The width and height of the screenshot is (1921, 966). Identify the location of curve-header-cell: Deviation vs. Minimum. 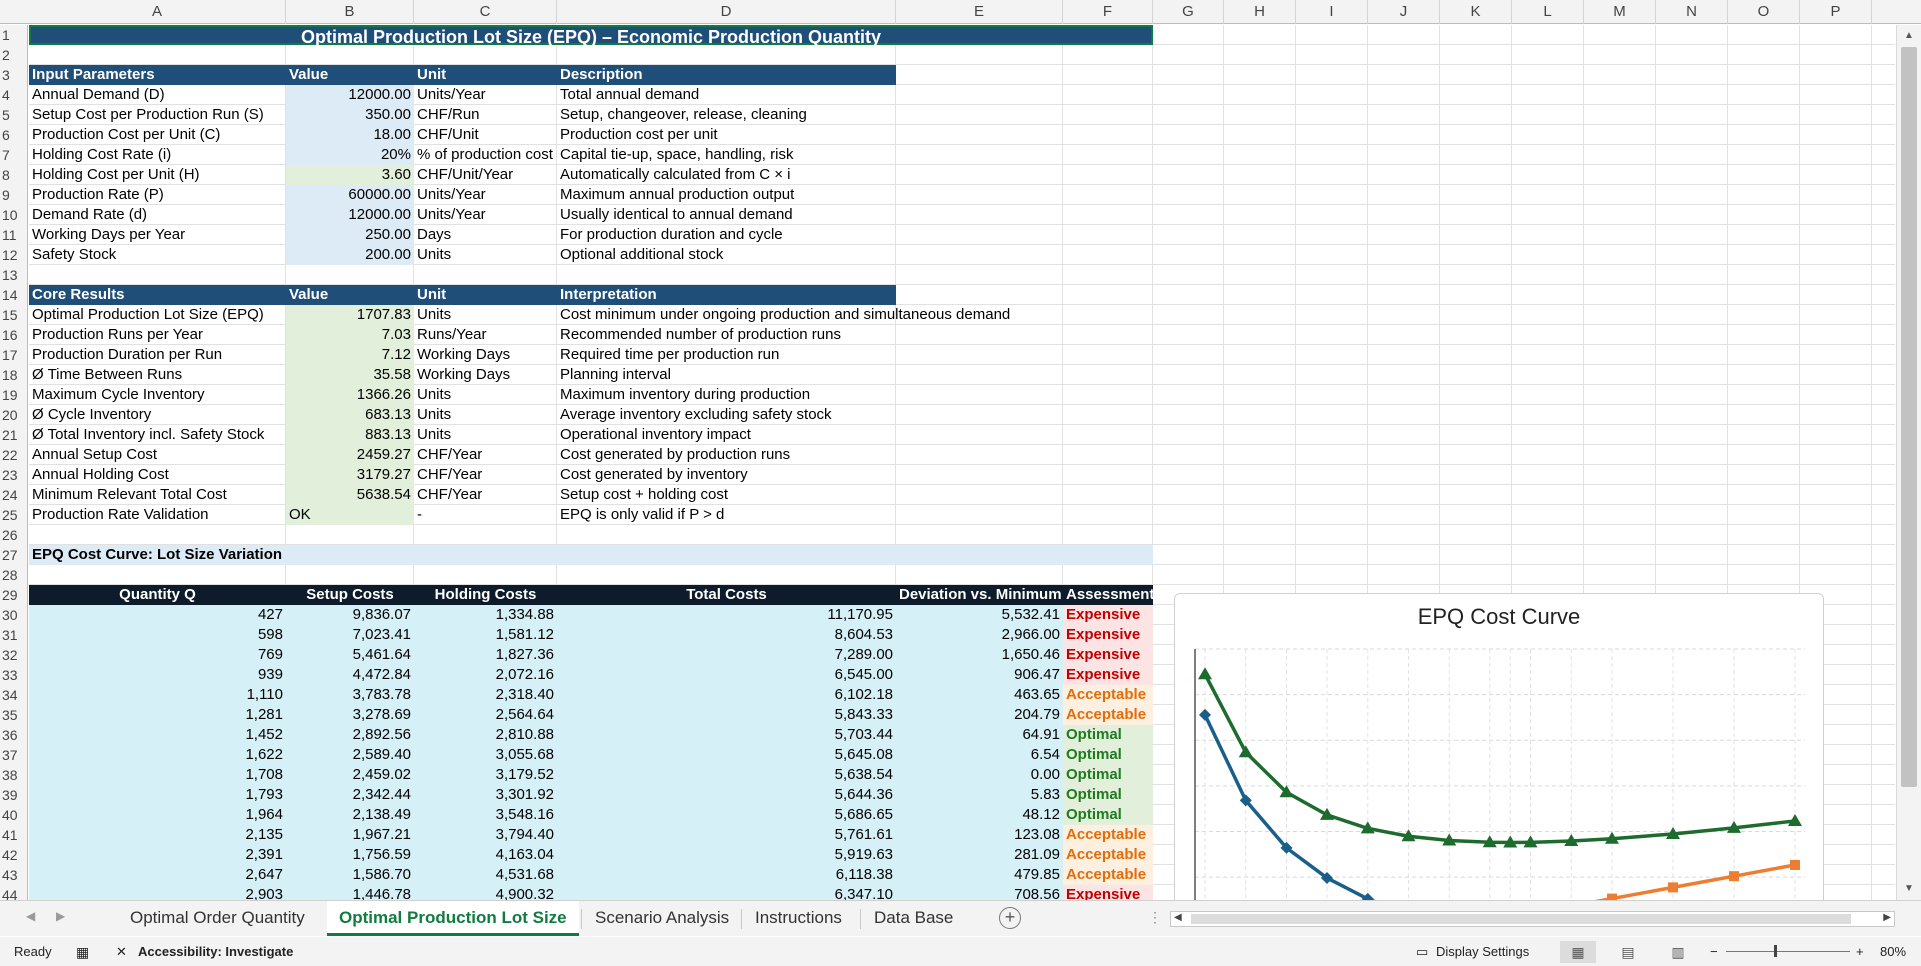
(979, 595).